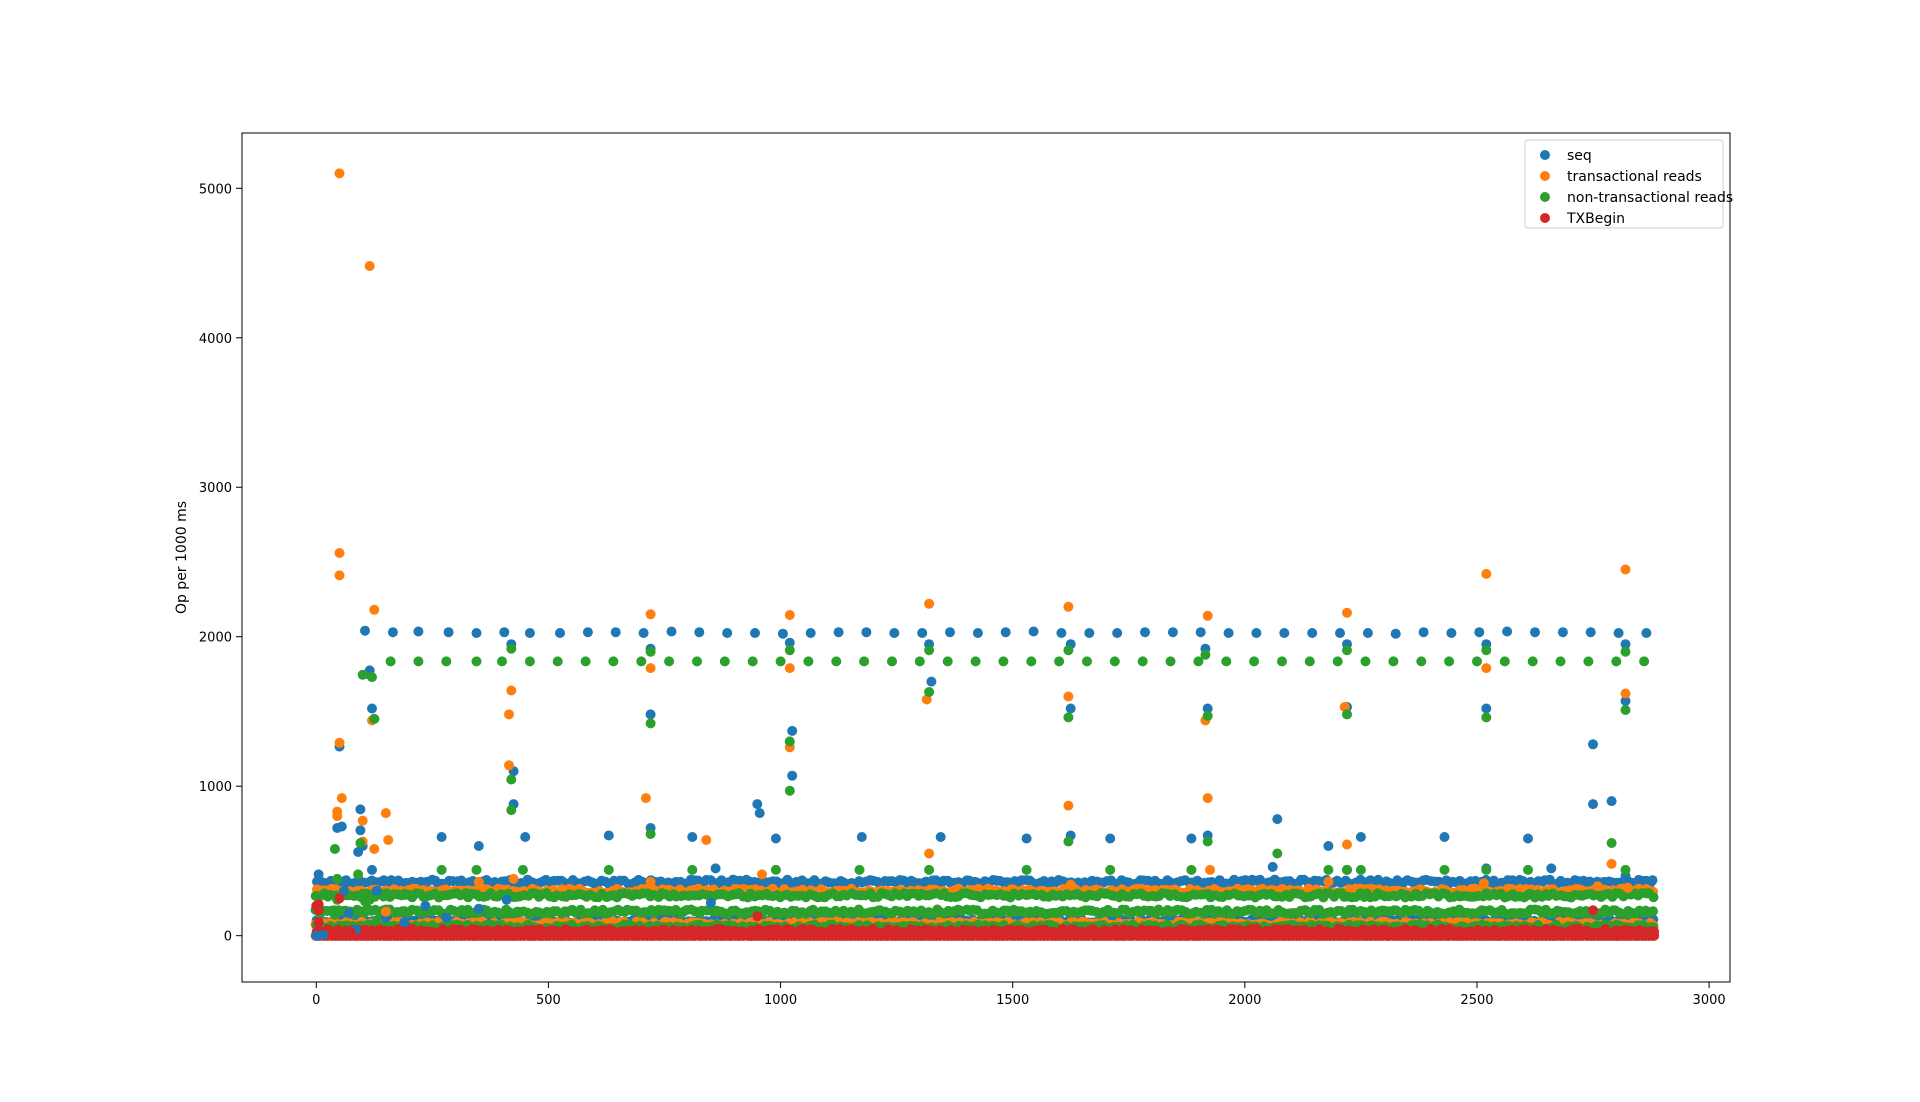 This screenshot has height=1102, width=1920. What do you see at coordinates (1654, 931) in the screenshot?
I see `band-point-txbegin` at bounding box center [1654, 931].